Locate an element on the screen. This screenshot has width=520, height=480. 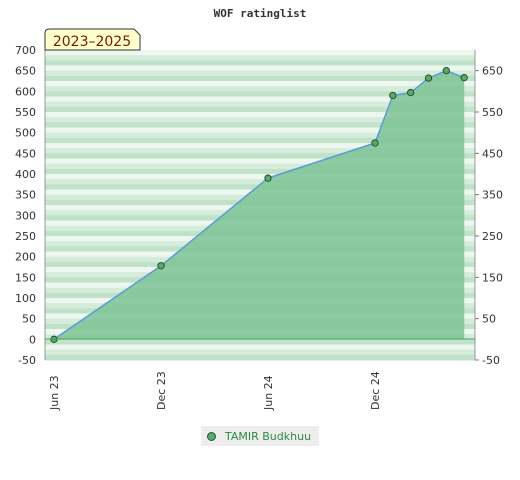
y-tick-label: 450 is located at coordinates (25, 153).